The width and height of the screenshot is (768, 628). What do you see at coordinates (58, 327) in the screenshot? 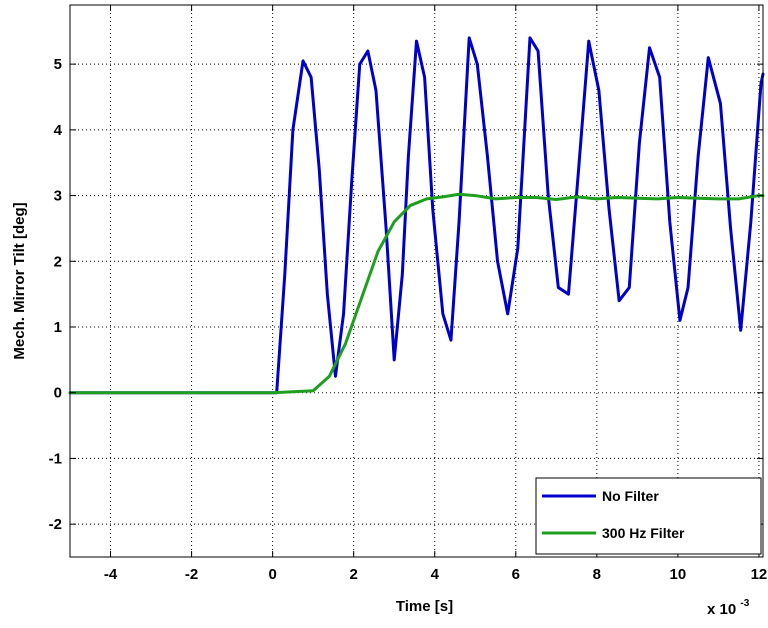
I see `y-tick-label: 1` at bounding box center [58, 327].